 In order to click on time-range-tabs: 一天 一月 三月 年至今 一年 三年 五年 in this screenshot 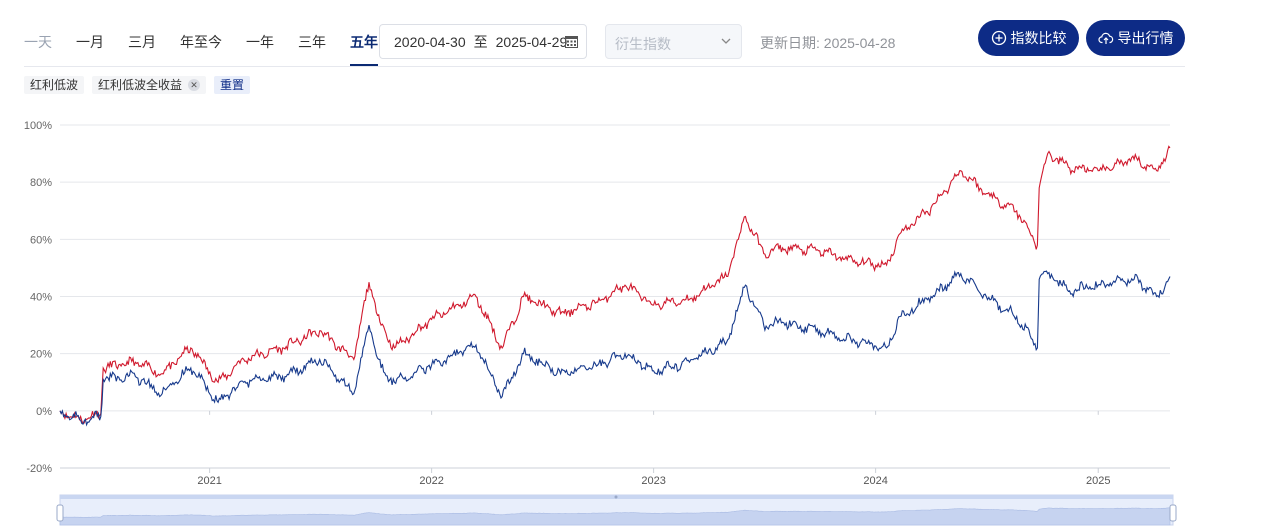, I will do `click(213, 44)`.